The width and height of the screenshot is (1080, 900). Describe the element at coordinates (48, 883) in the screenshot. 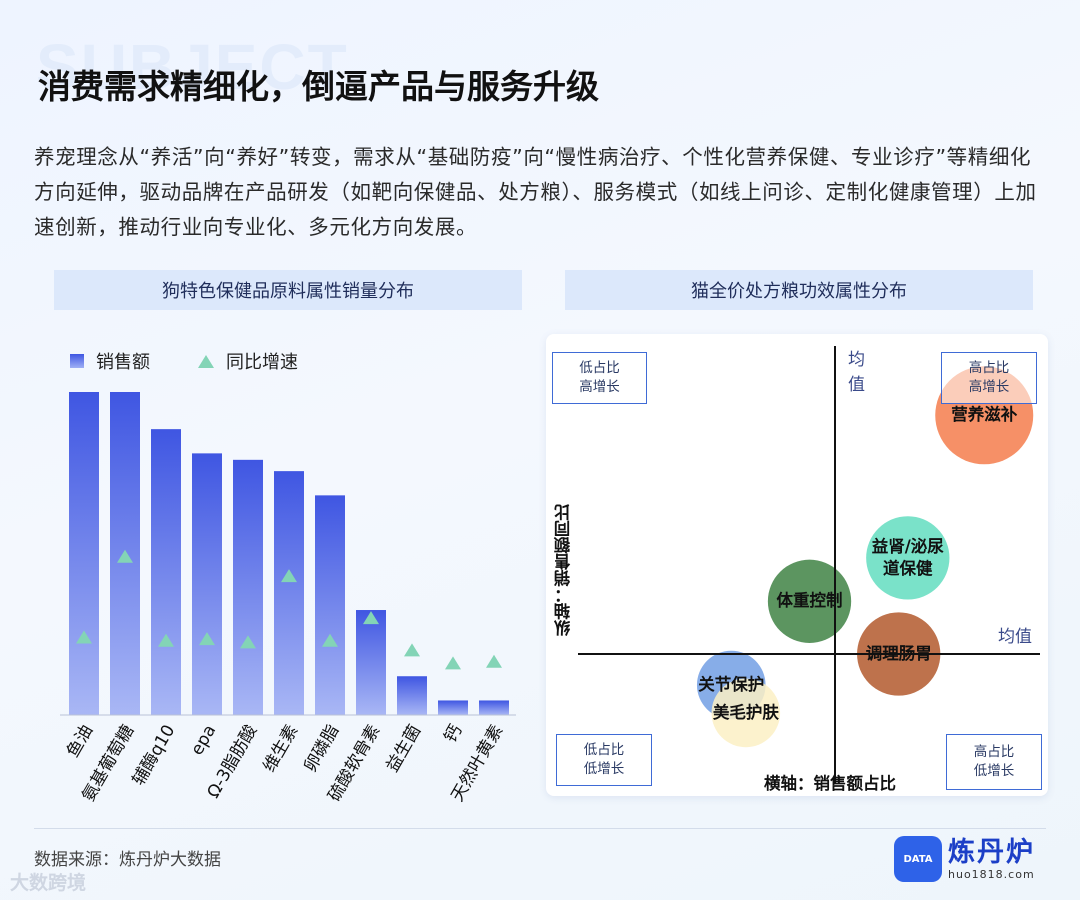

I see `corner-watermark: 大数跨境` at that location.